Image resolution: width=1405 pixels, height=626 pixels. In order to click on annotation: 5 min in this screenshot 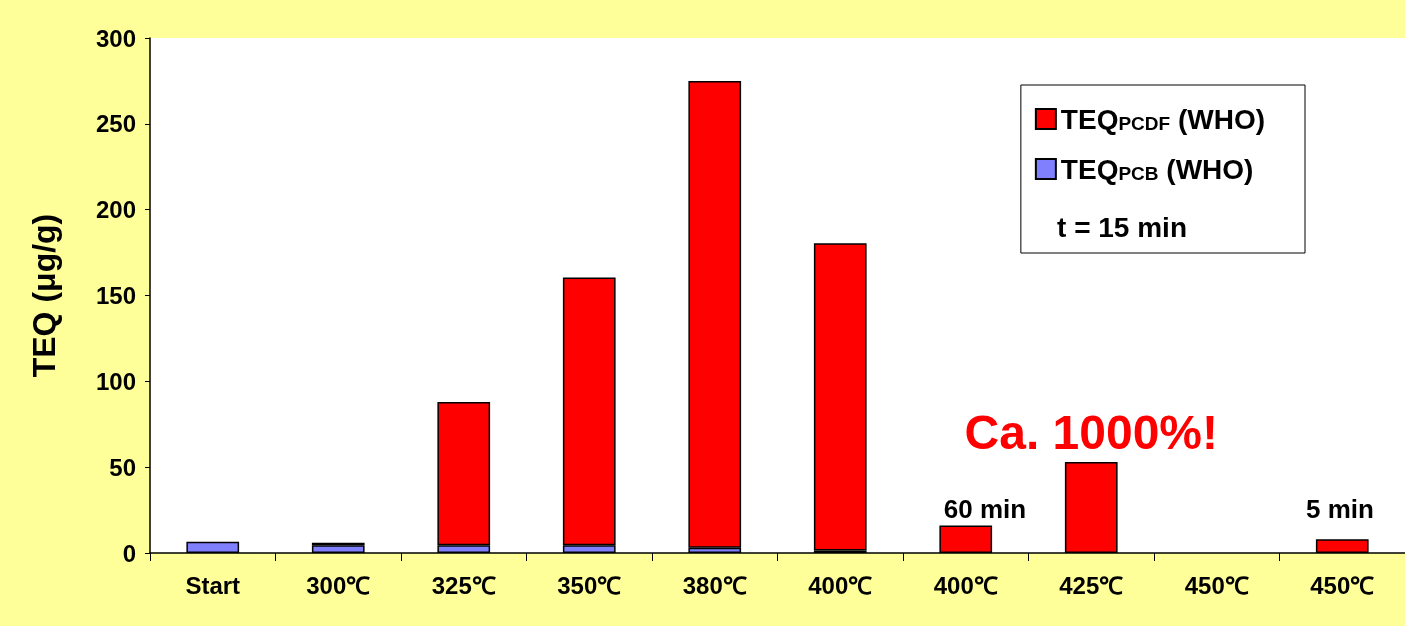, I will do `click(1340, 509)`.